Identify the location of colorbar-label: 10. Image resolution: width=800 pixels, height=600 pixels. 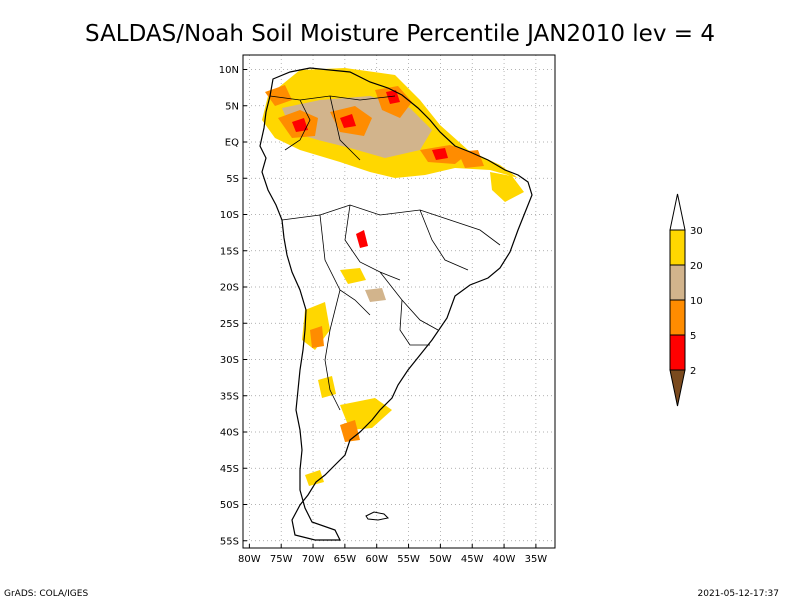
(696, 301).